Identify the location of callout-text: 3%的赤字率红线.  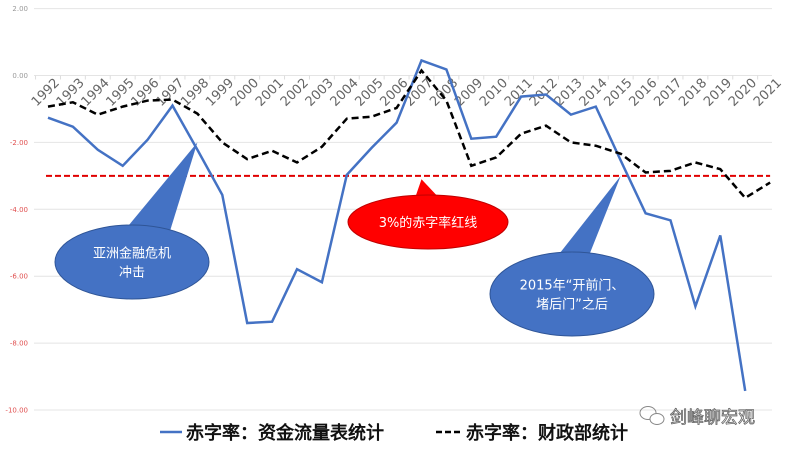
(428, 223).